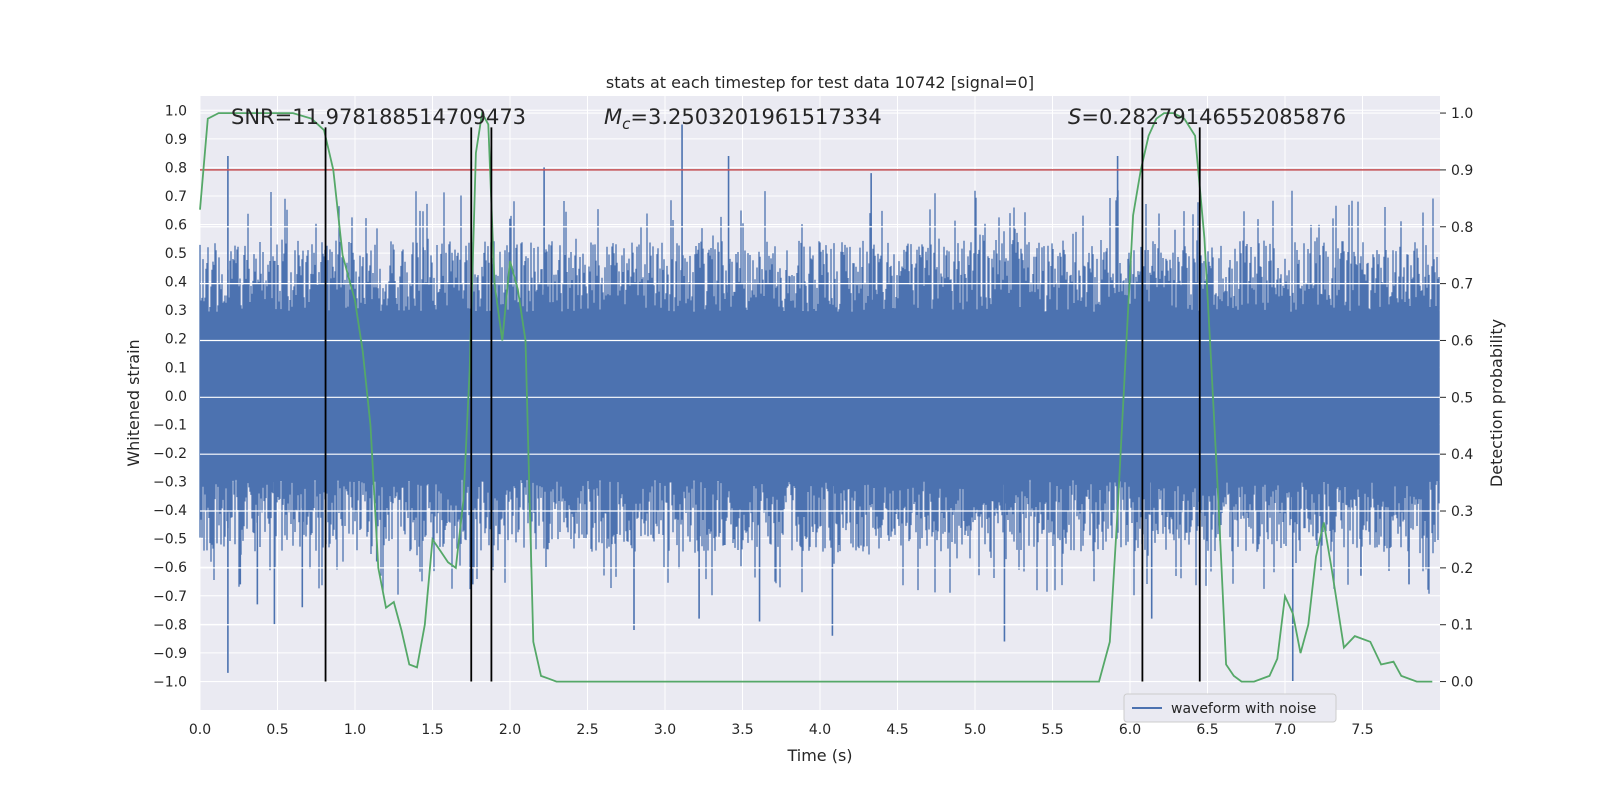 The height and width of the screenshot is (800, 1600). Describe the element at coordinates (176, 111) in the screenshot. I see `y-tick-label: 1.0` at that location.